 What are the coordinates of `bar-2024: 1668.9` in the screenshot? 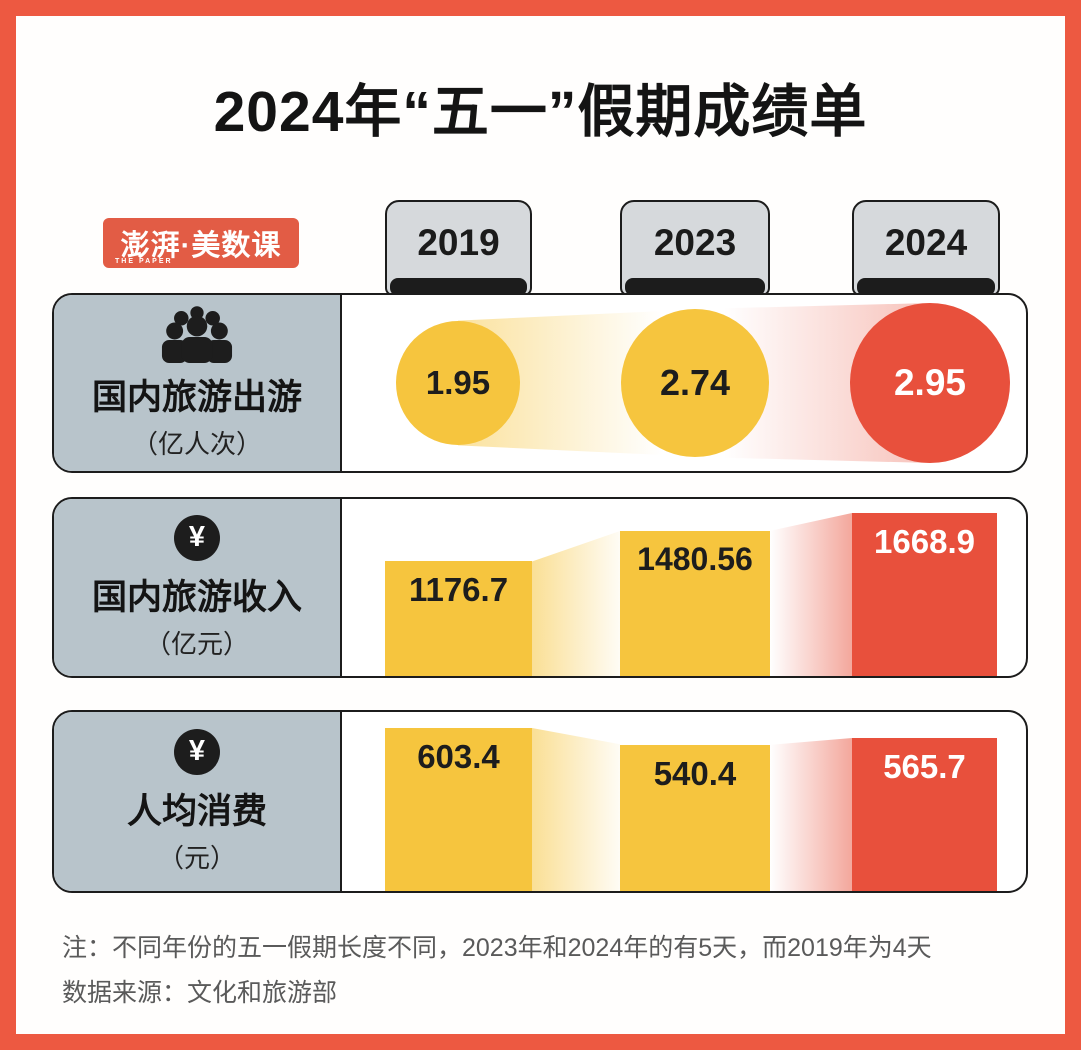 It's located at (924, 594).